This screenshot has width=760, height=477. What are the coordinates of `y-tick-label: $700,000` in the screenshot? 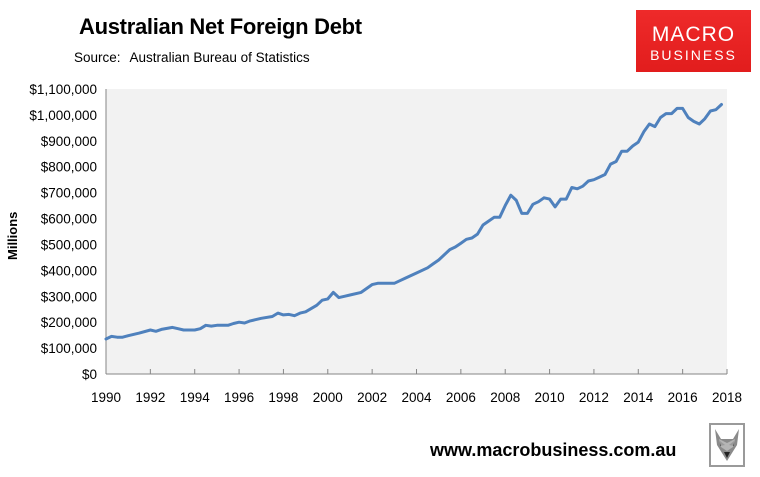 It's located at (69, 193).